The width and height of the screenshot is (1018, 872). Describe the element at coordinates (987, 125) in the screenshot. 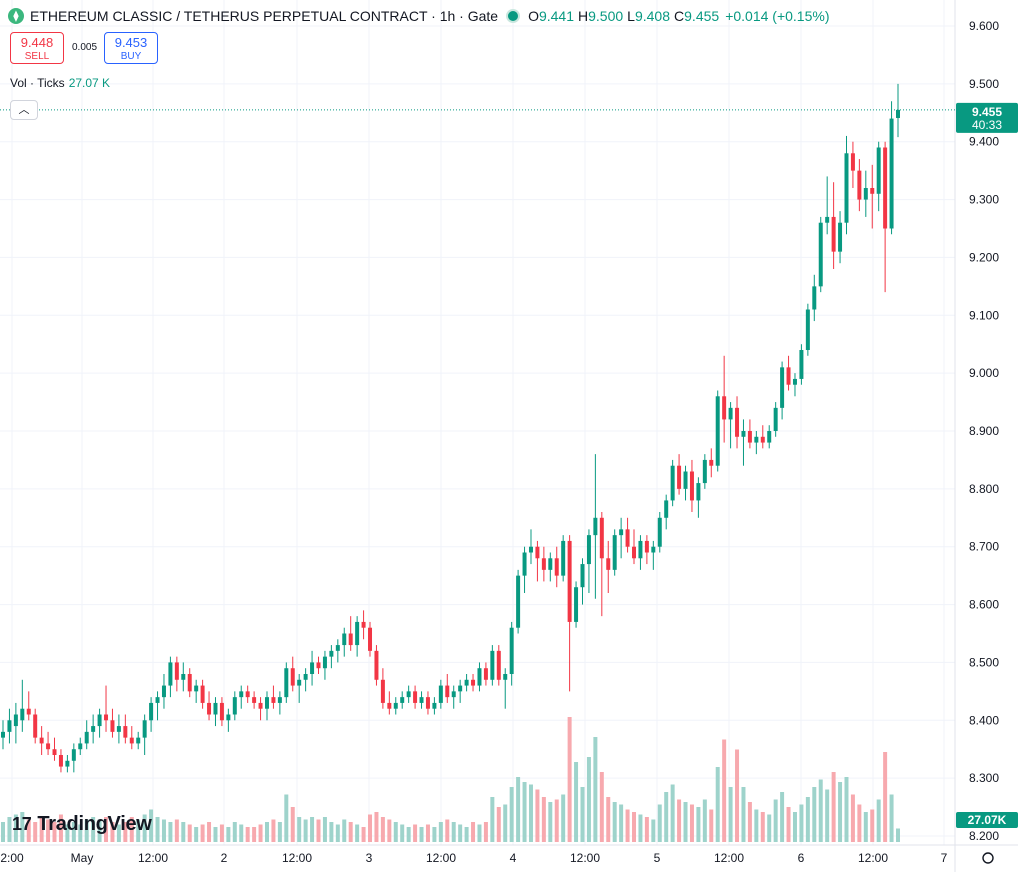

I see `countdown-label: 40:33` at that location.